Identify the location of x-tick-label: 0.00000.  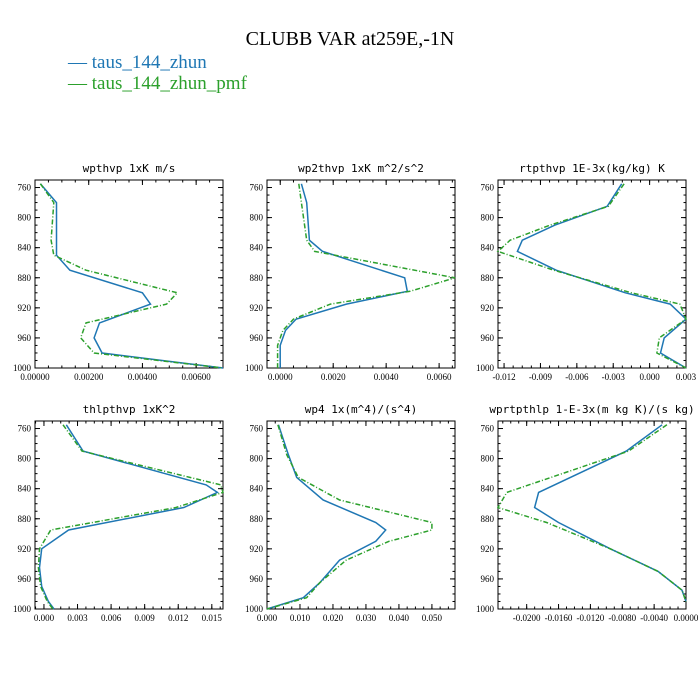
(35, 377).